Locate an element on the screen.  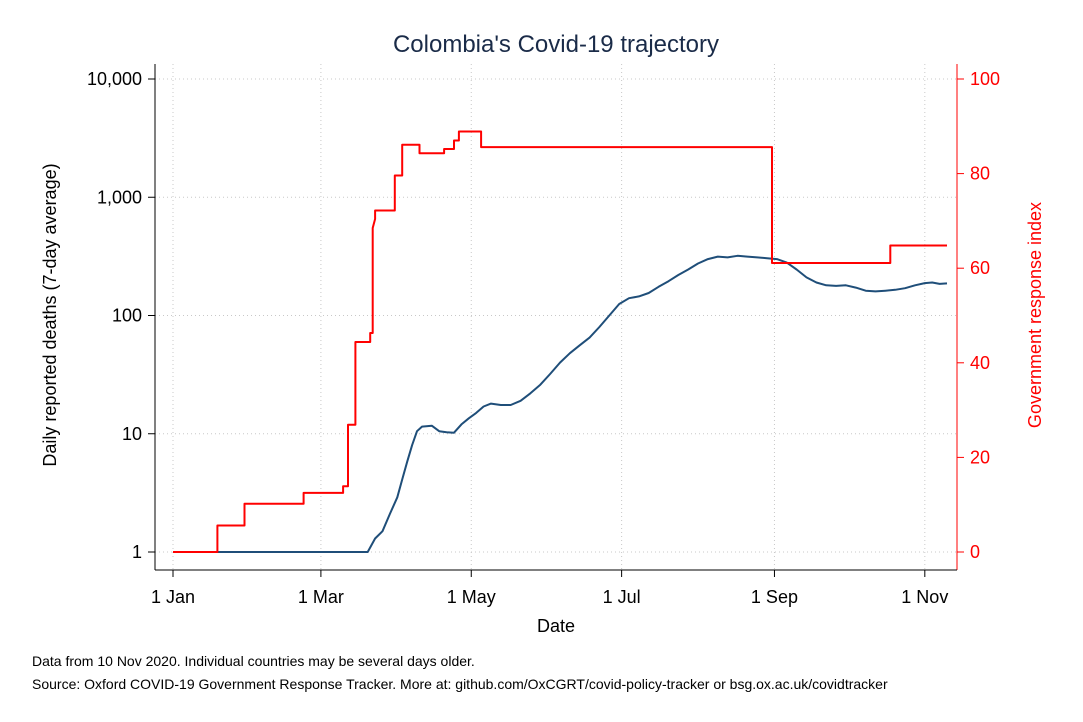
y-right-tick-label: 20 is located at coordinates (980, 457).